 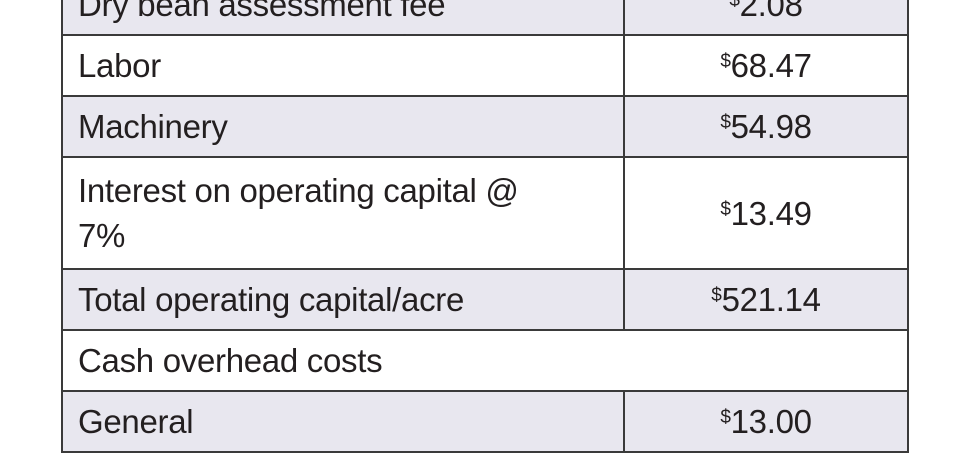 I want to click on table-row: General $13.00, so click(x=485, y=421).